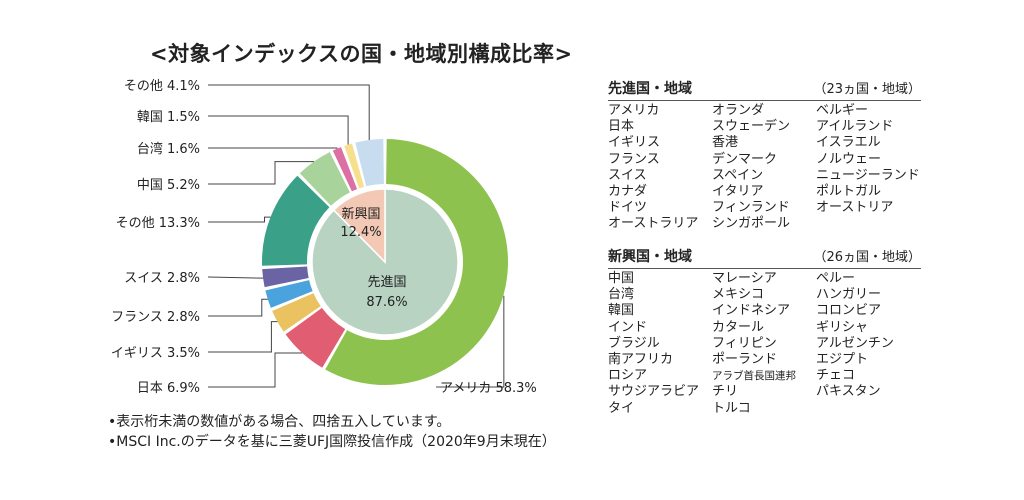 Image resolution: width=1024 pixels, height=500 pixels. I want to click on outer-label: 日本 6.9%, so click(168, 388).